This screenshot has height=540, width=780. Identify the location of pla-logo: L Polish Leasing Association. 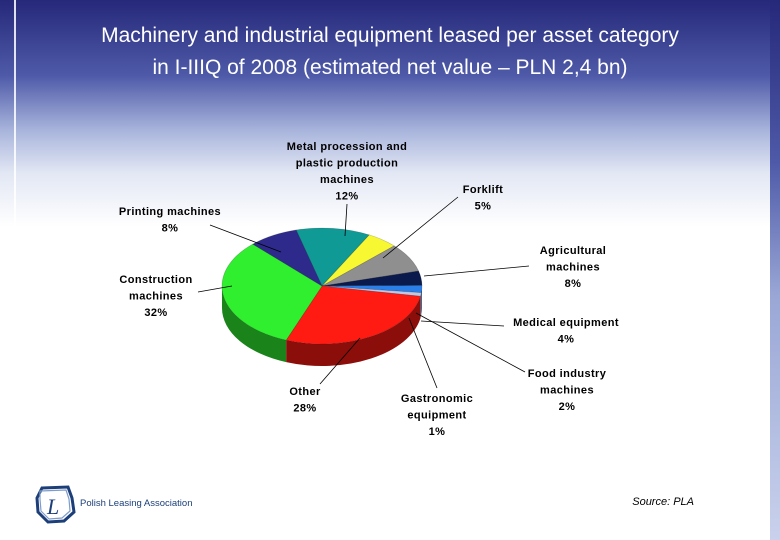
(114, 505).